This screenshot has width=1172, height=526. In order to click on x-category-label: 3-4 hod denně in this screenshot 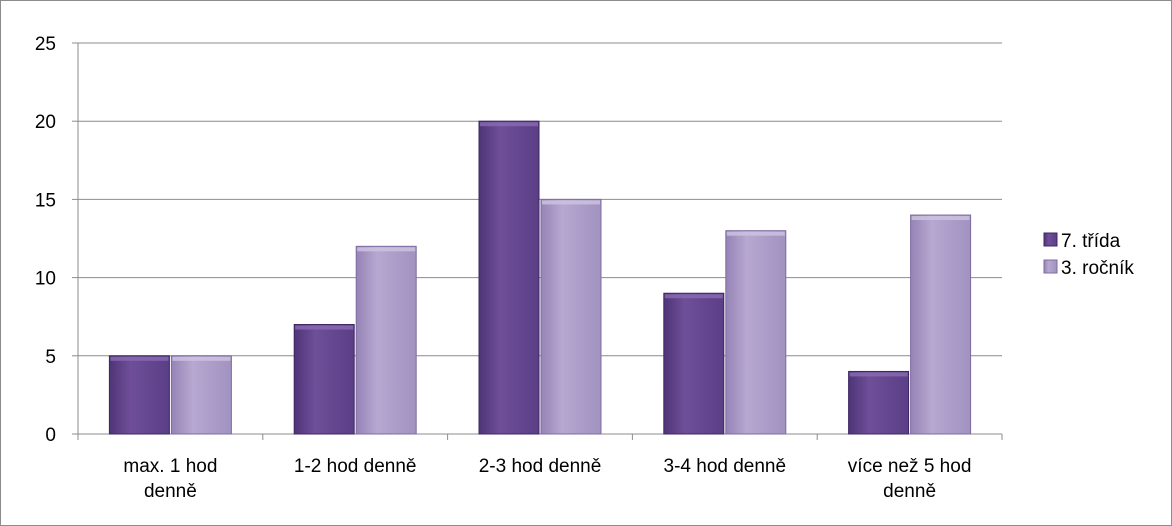, I will do `click(725, 466)`.